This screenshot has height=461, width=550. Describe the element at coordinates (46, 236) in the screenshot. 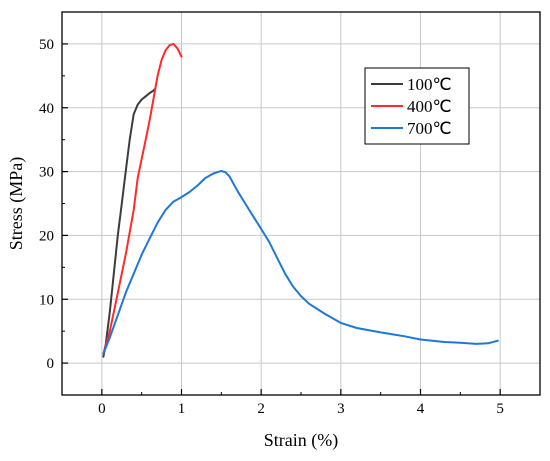

I see `y-tick-label: 20` at that location.